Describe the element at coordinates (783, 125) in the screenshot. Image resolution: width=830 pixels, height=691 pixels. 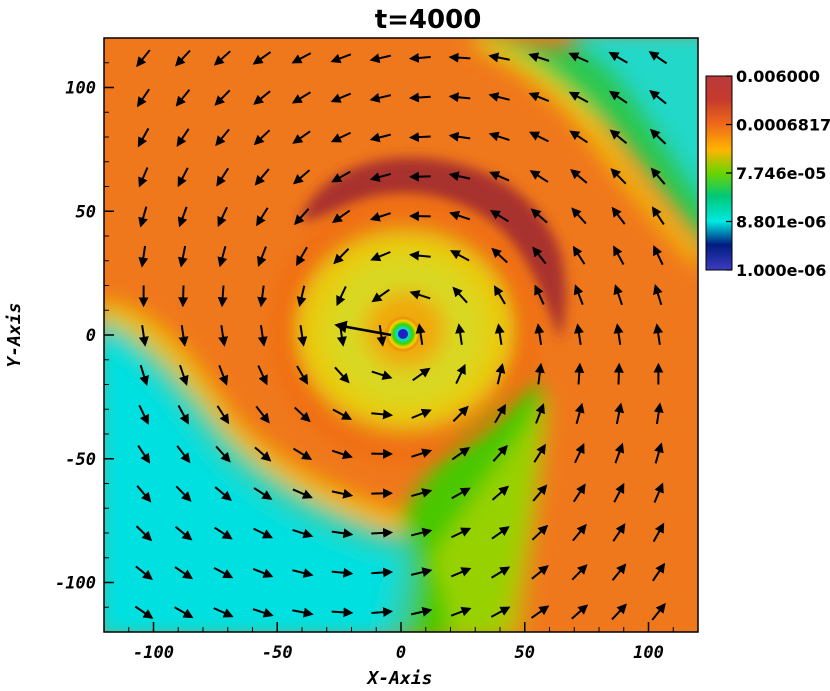
I see `colorbar-tick-label: 0.0006817` at that location.